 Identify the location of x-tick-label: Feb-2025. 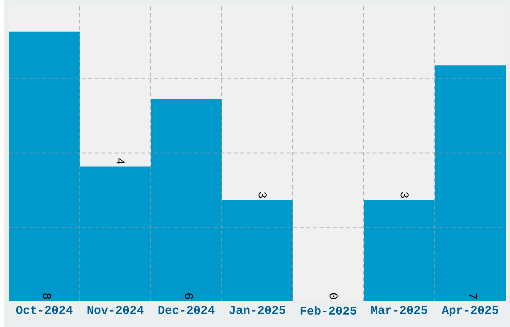
(328, 310).